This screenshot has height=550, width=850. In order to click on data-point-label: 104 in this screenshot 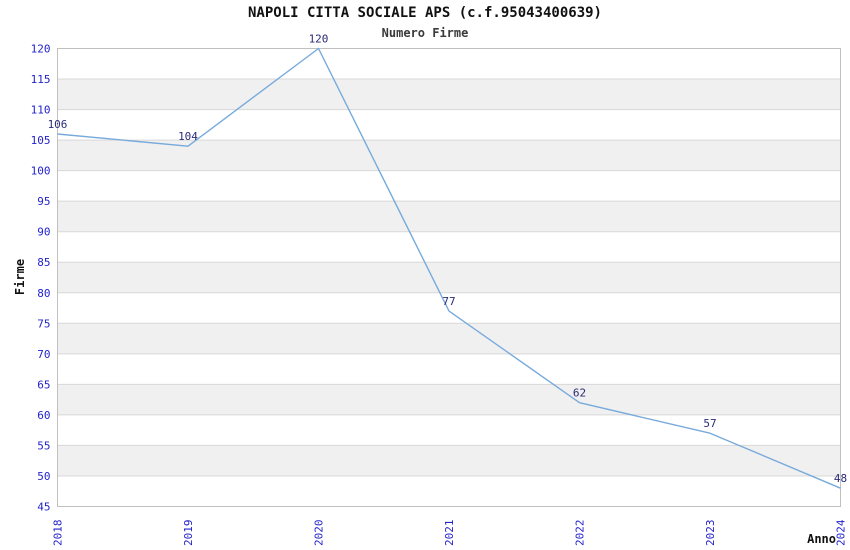, I will do `click(188, 136)`.